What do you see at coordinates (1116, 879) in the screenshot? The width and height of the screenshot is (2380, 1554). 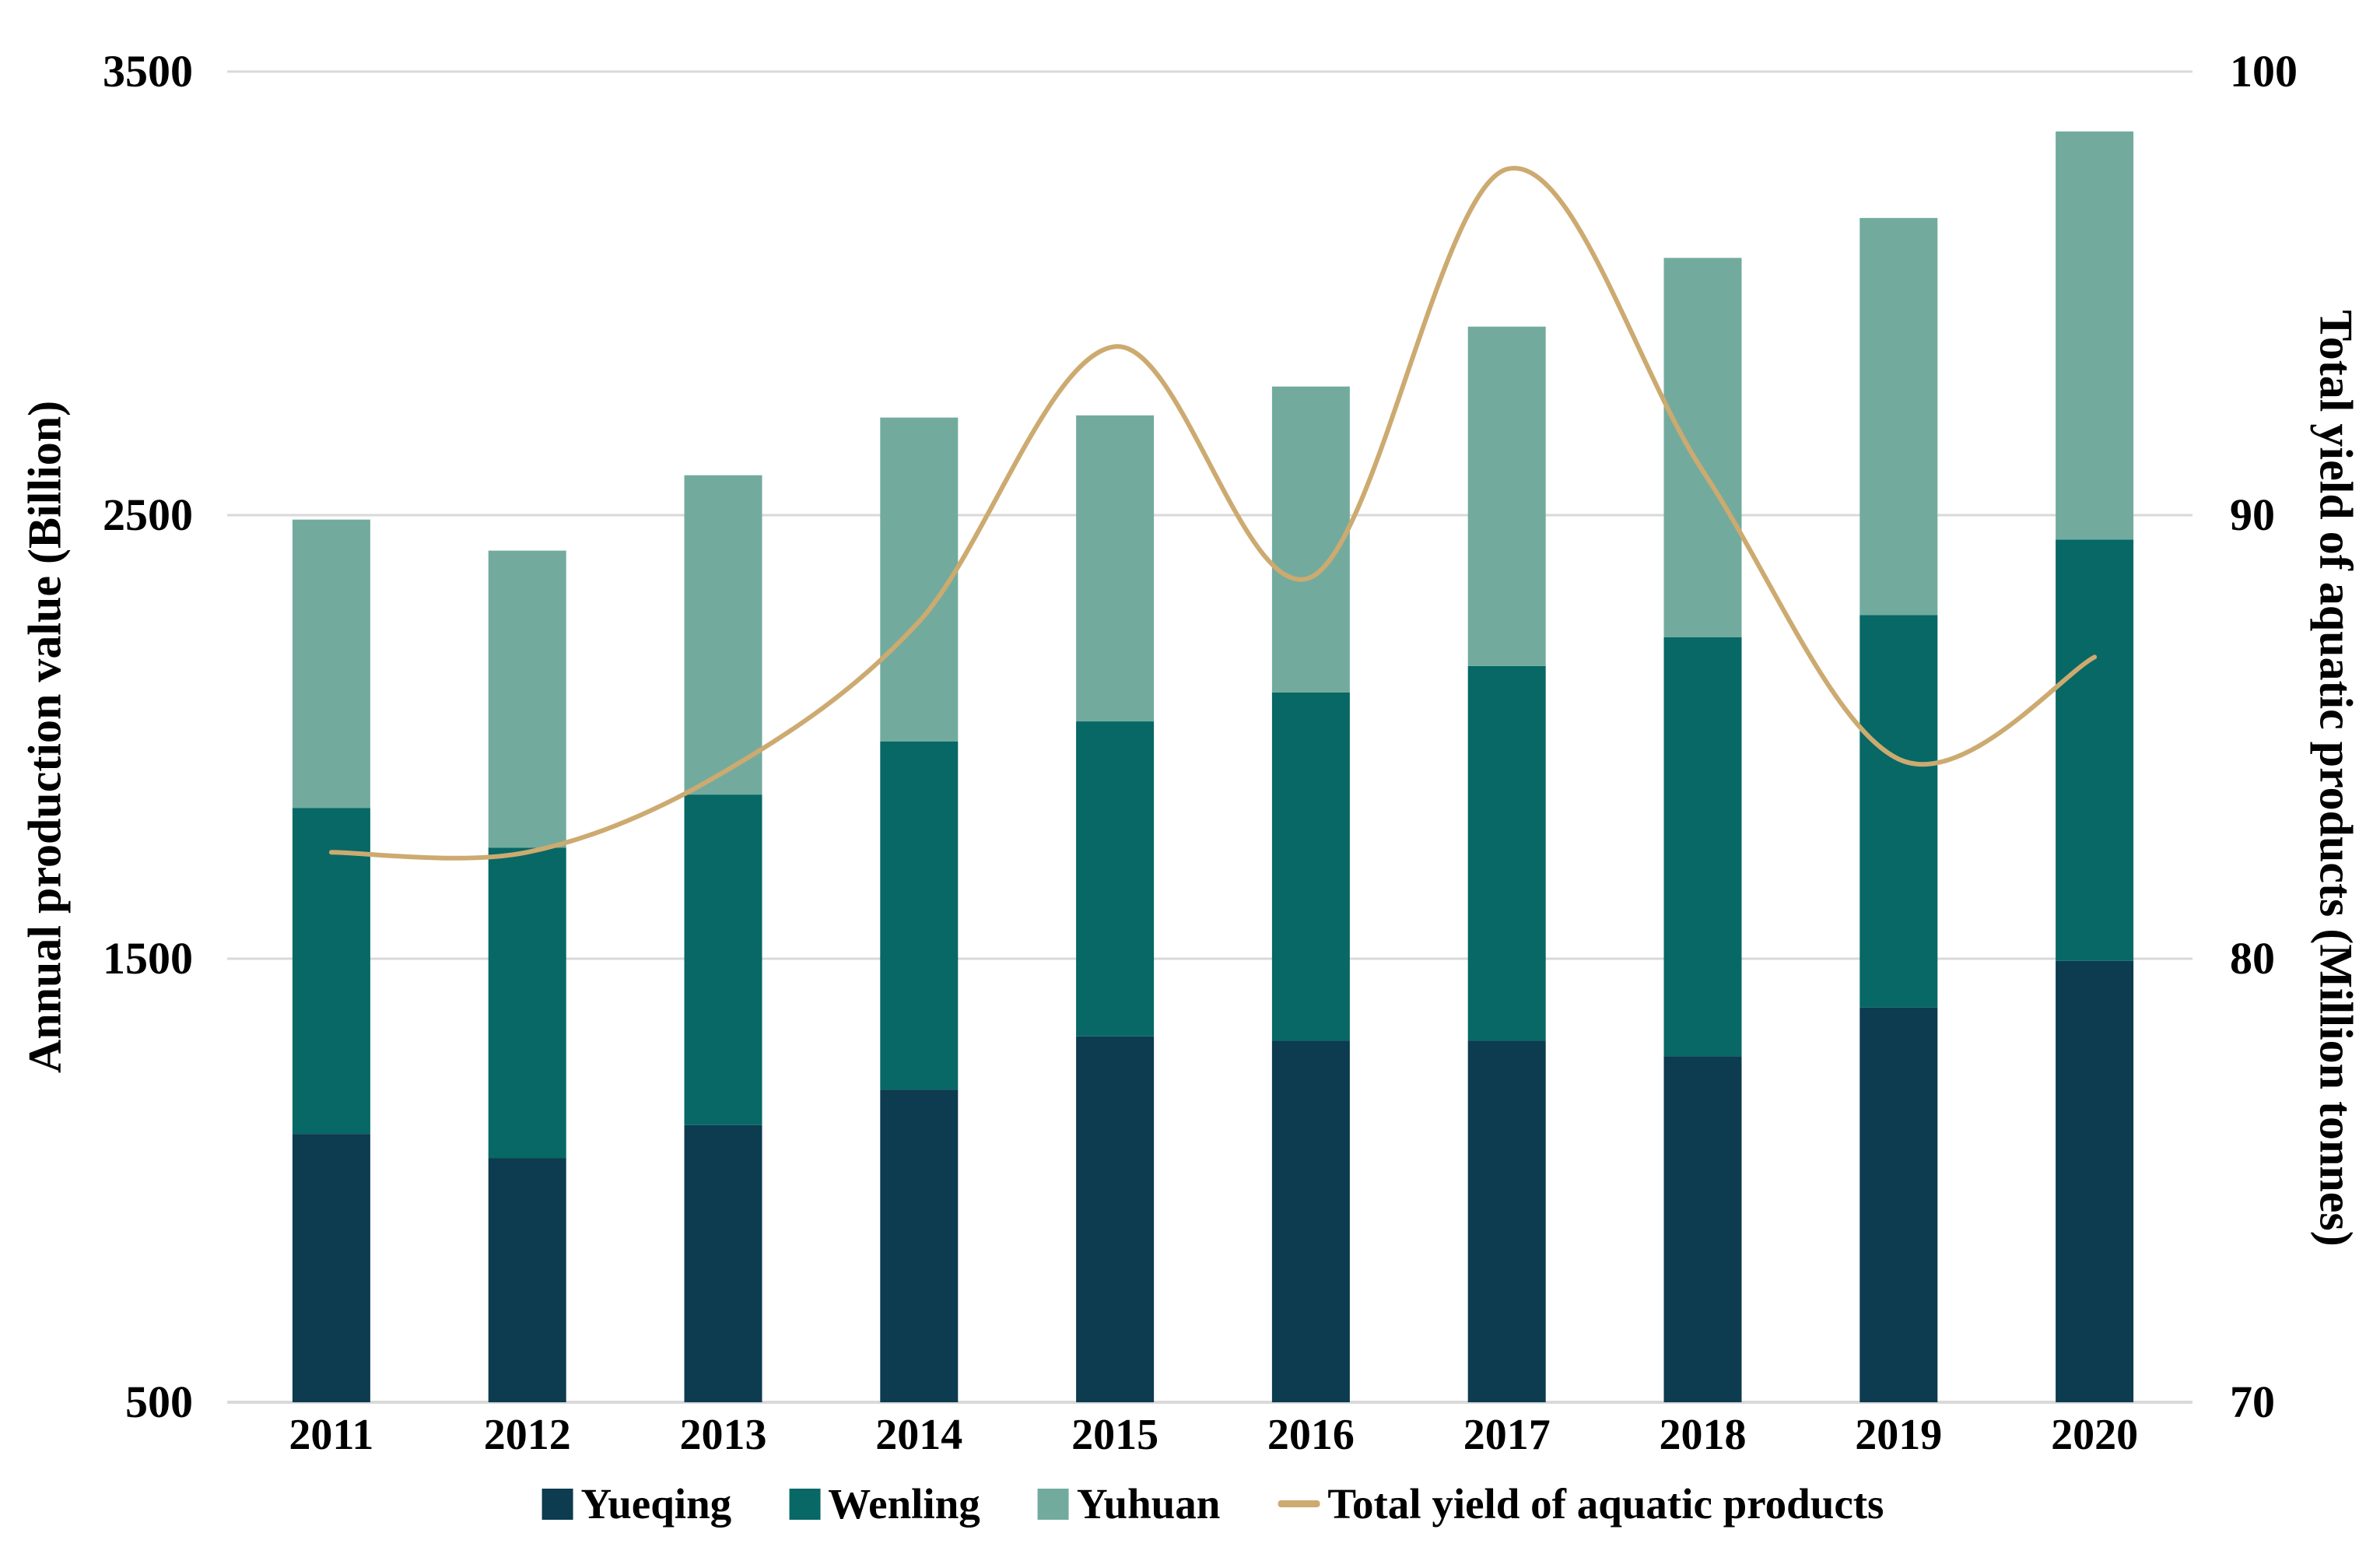 I see `bar-segment-wenling-2015` at bounding box center [1116, 879].